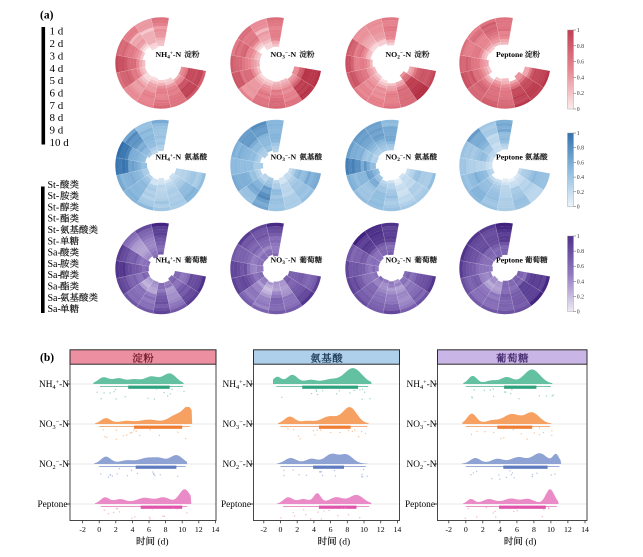 Image resolution: width=643 pixels, height=557 pixels. What do you see at coordinates (57, 69) in the screenshot?
I see `svg-text: 4 d` at bounding box center [57, 69].